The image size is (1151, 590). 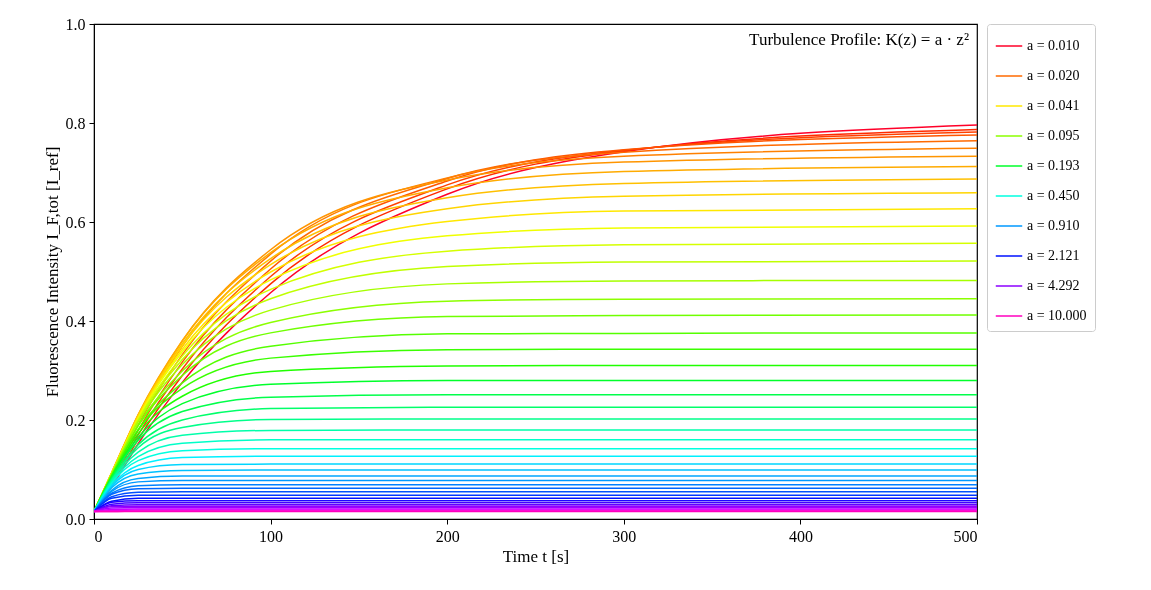 I want to click on legend-label: a = 0.010, so click(x=1053, y=45).